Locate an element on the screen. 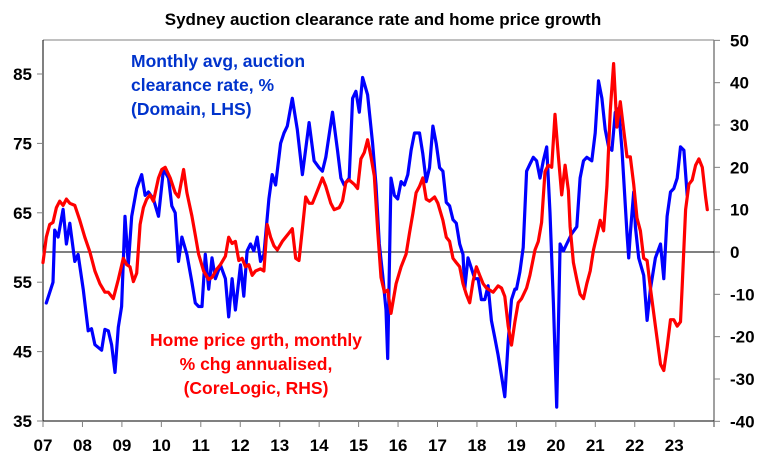 The image size is (766, 466). x-tick-label: 15 is located at coordinates (358, 445).